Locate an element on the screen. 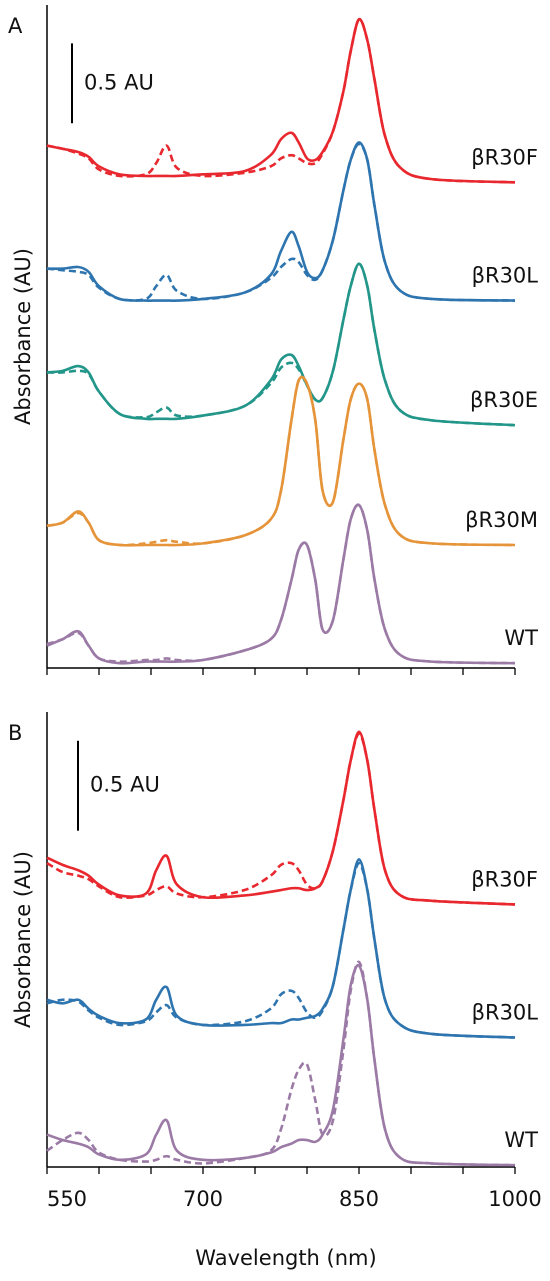  x-tick-label: 1000 is located at coordinates (514, 1199).